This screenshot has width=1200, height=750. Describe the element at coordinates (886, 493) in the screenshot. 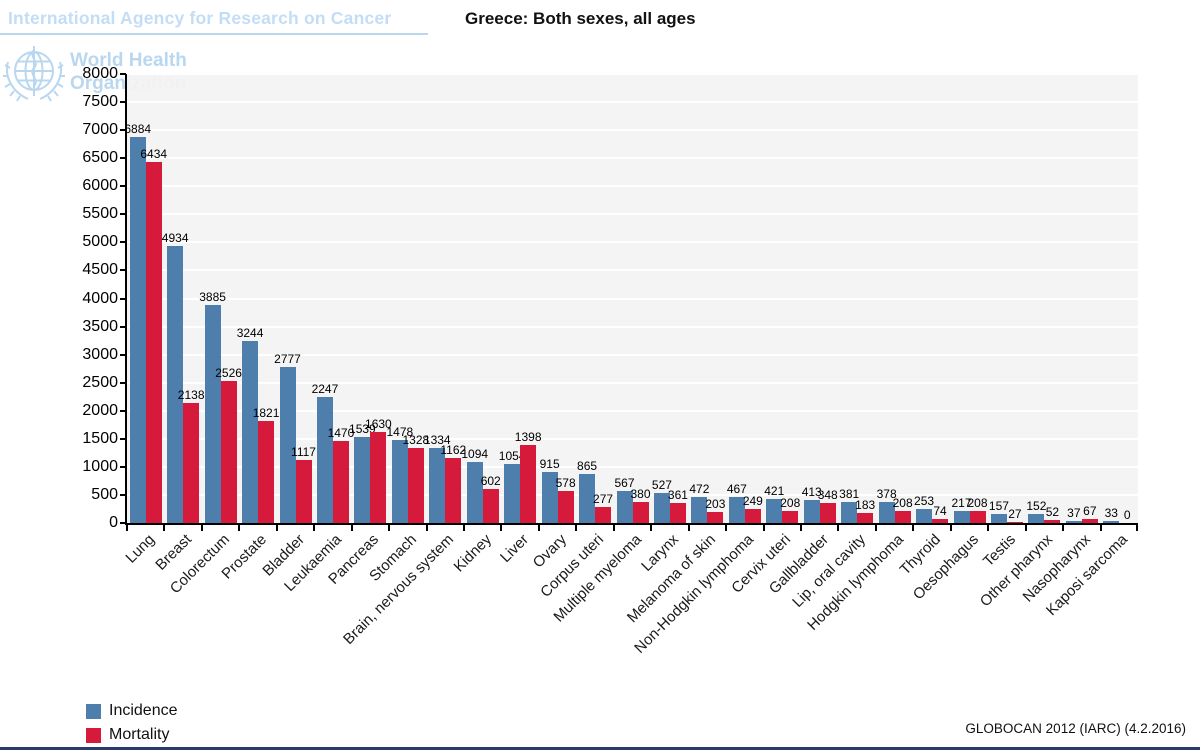

I see `bar-value-label: 378` at that location.